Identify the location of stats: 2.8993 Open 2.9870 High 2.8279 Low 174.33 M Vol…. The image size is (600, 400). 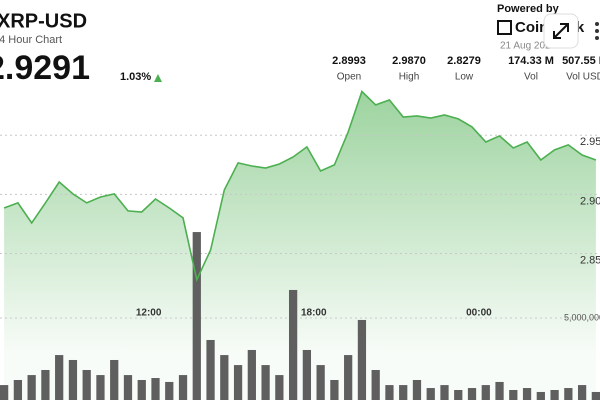
(466, 69).